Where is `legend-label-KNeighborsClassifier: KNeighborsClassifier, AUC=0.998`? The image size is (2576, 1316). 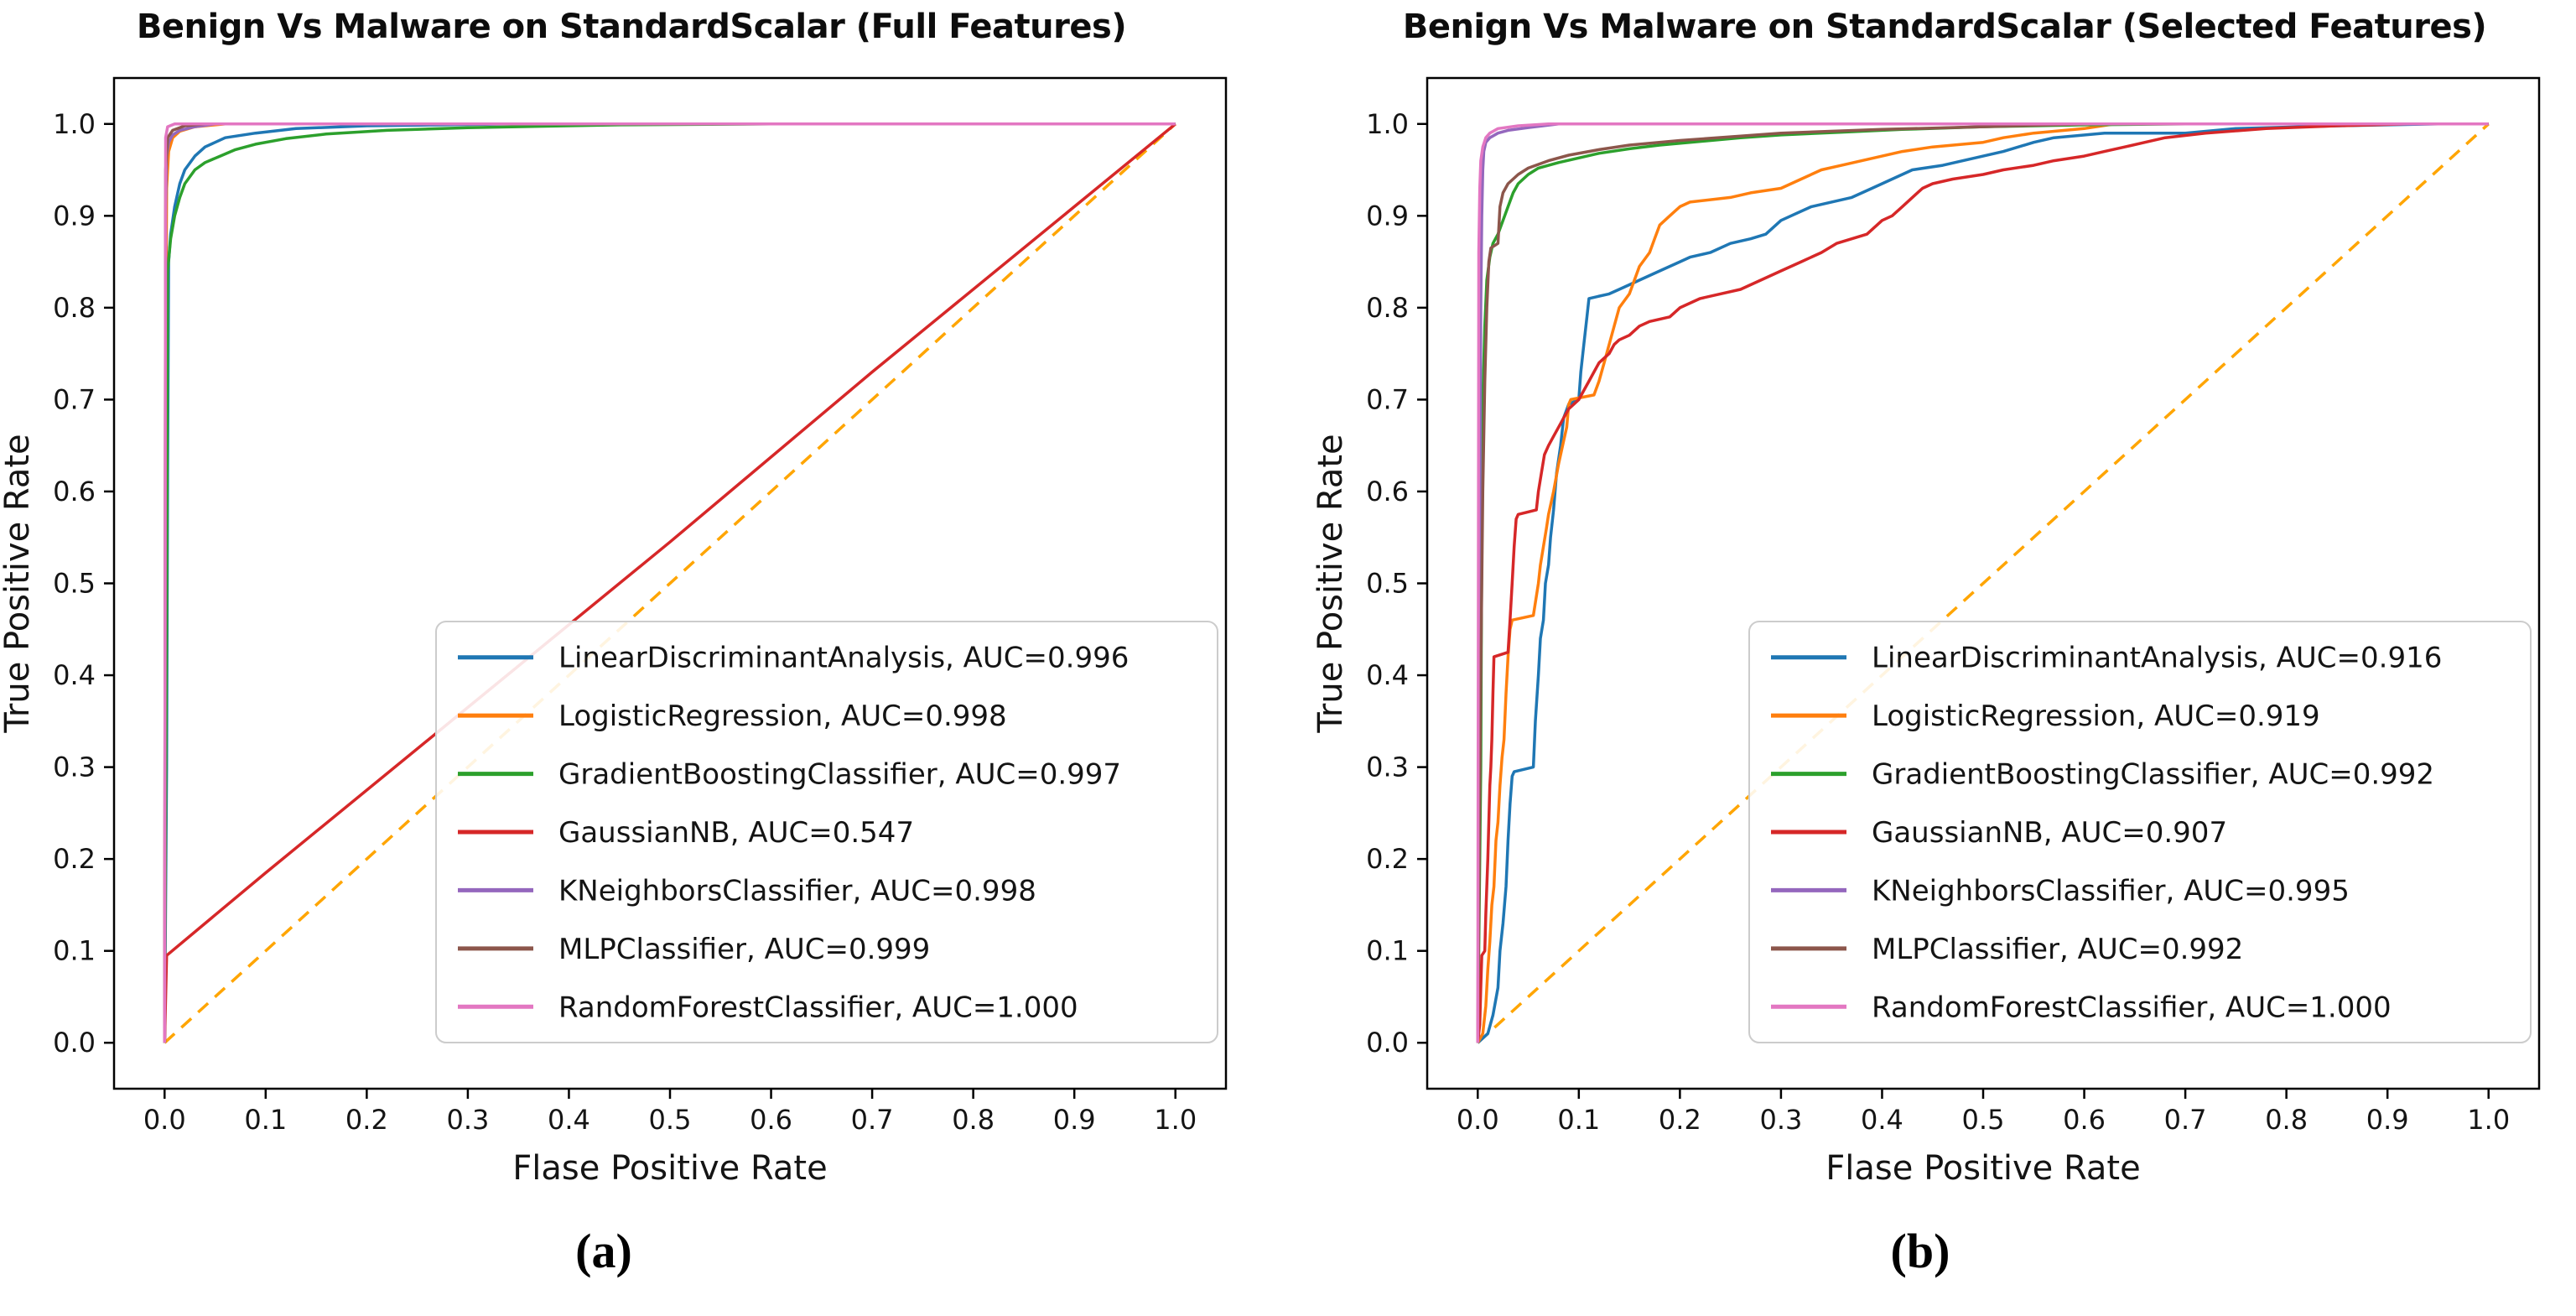 legend-label-KNeighborsClassifier: KNeighborsClassifier, AUC=0.998 is located at coordinates (797, 891).